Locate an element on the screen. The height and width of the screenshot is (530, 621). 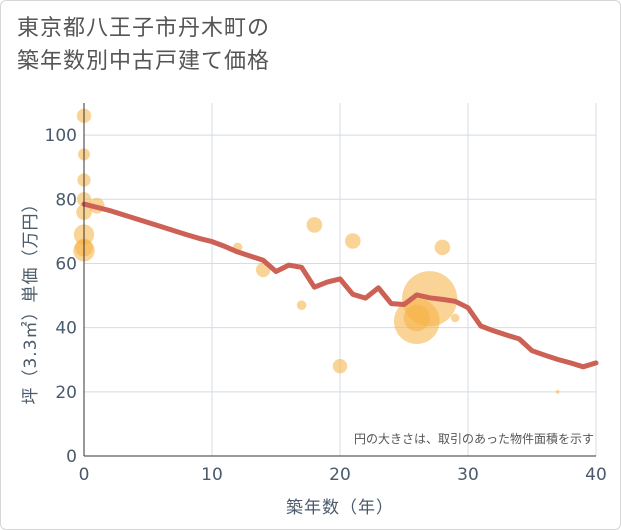
bubble-size-note: 円の大きさは、取引のあった物件面積を示す is located at coordinates (474, 438).